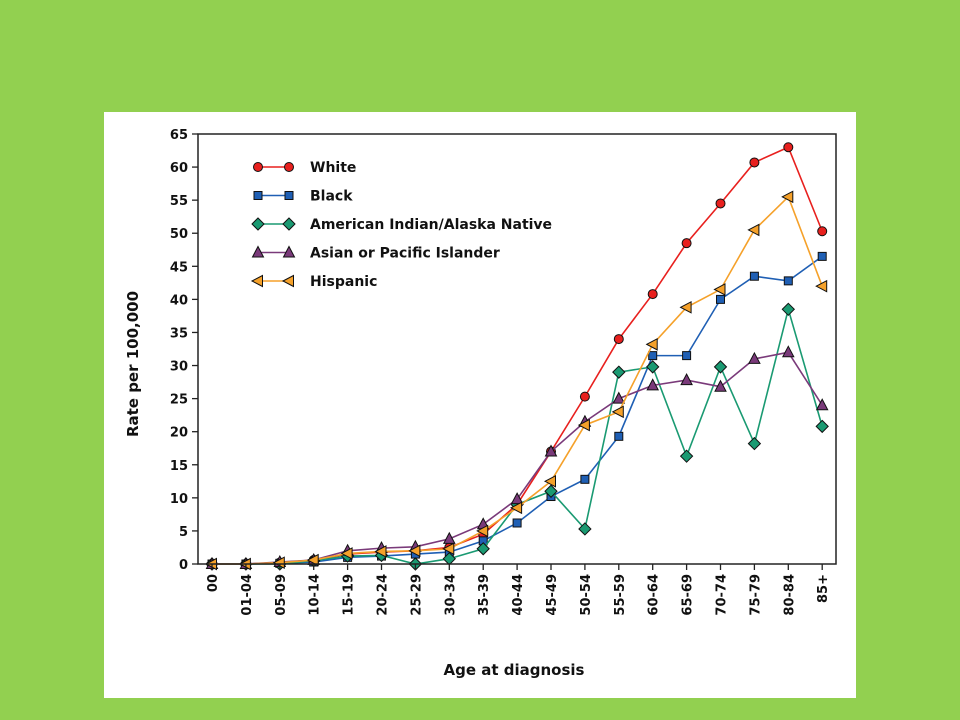 This screenshot has width=960, height=720. Describe the element at coordinates (343, 282) in the screenshot. I see `legend-label: Hispanic` at that location.